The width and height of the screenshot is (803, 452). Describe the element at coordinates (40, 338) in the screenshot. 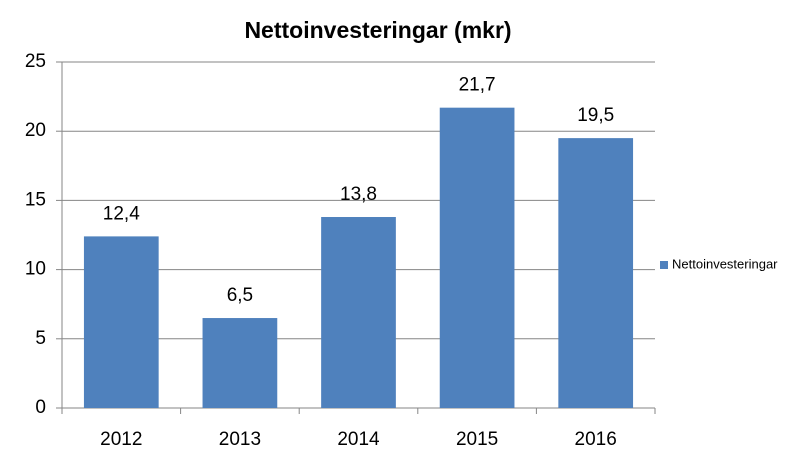

I see `y-tick-label: 5` at that location.